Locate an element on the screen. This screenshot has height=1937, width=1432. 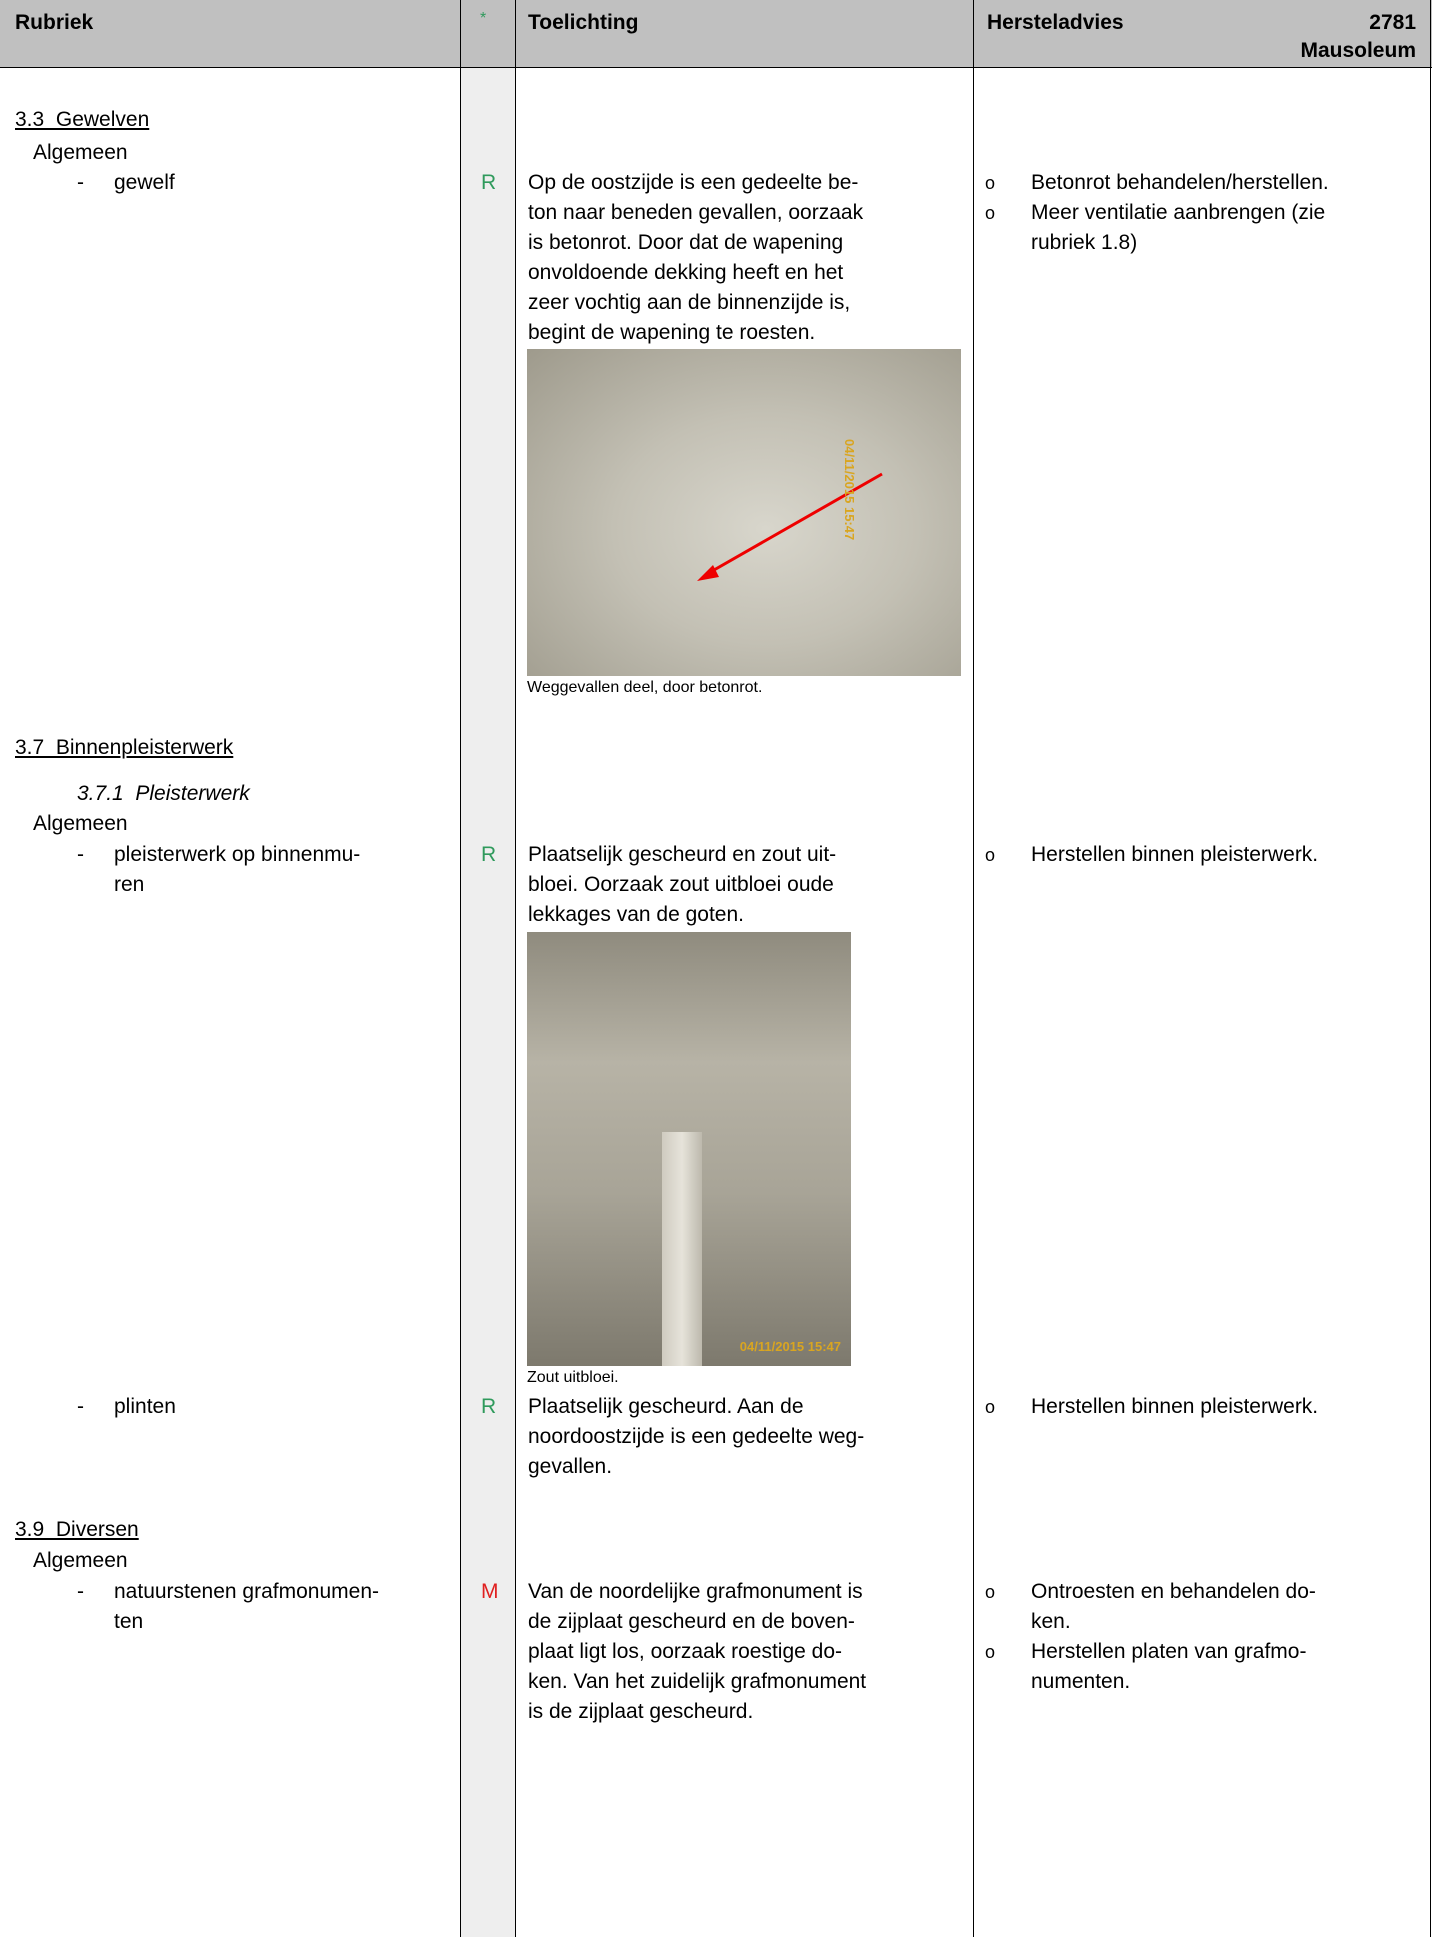
remark-line: ton naar beneden gevallen, oorzaak is located at coordinates (696, 212).